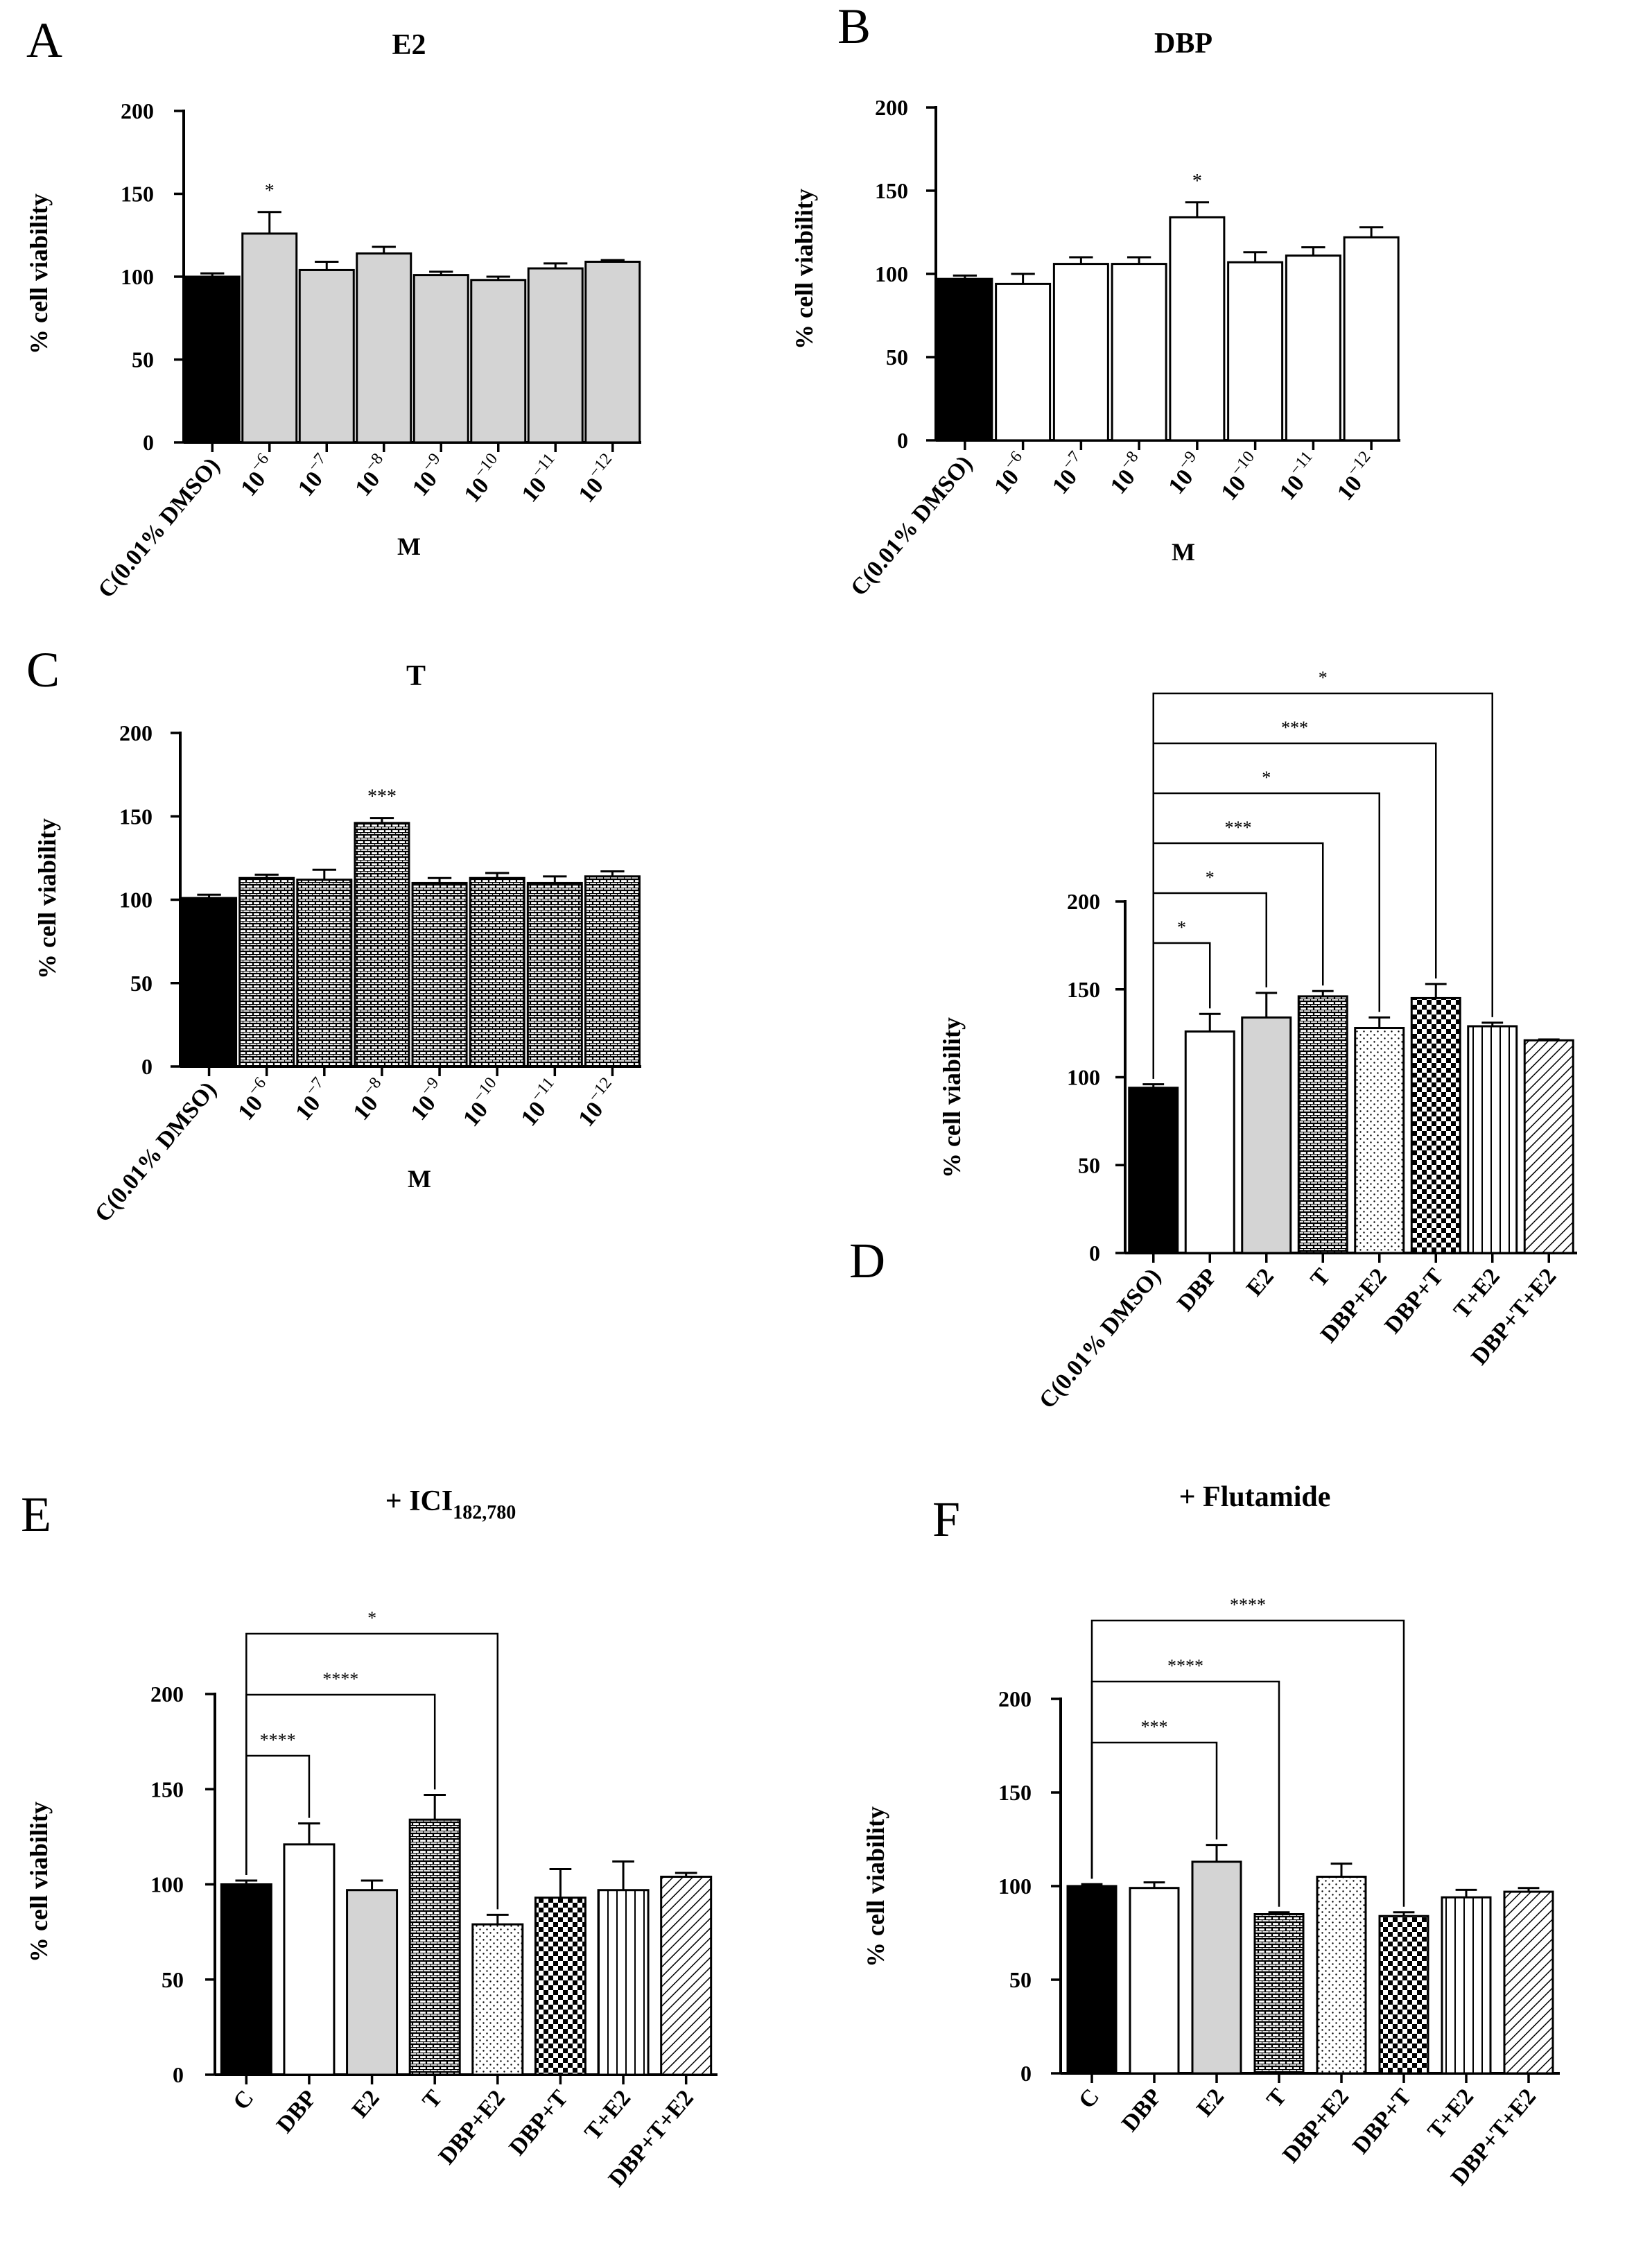  Describe the element at coordinates (450, 1504) in the screenshot. I see `chart-title: + ICI182,780` at that location.